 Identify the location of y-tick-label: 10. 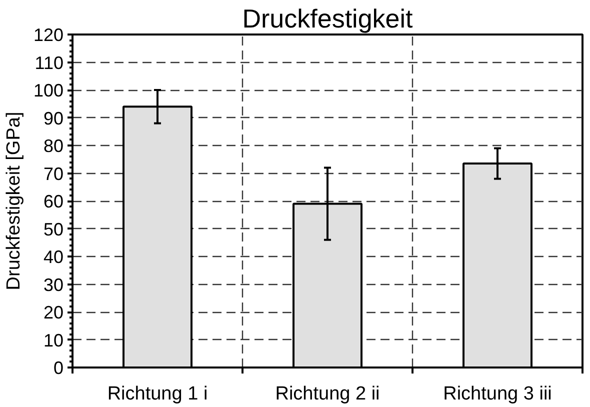
(53, 340).